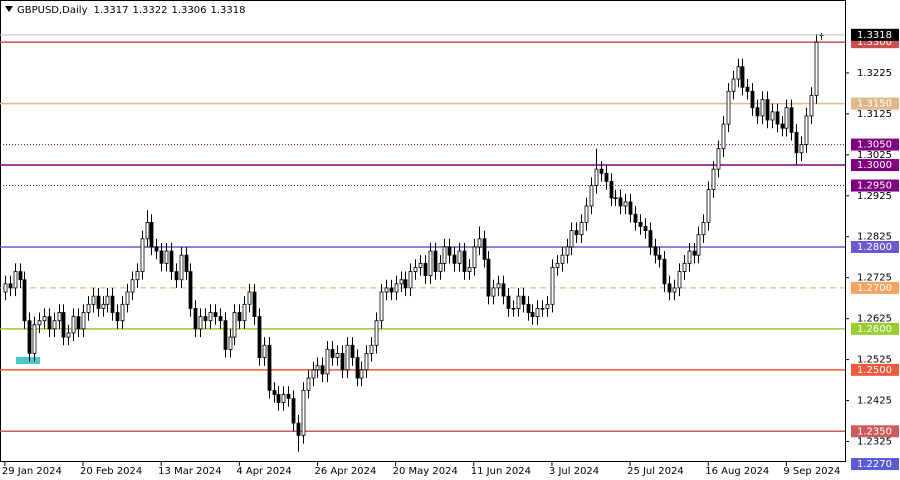  What do you see at coordinates (228, 10) in the screenshot?
I see `header-close: 1.3318` at bounding box center [228, 10].